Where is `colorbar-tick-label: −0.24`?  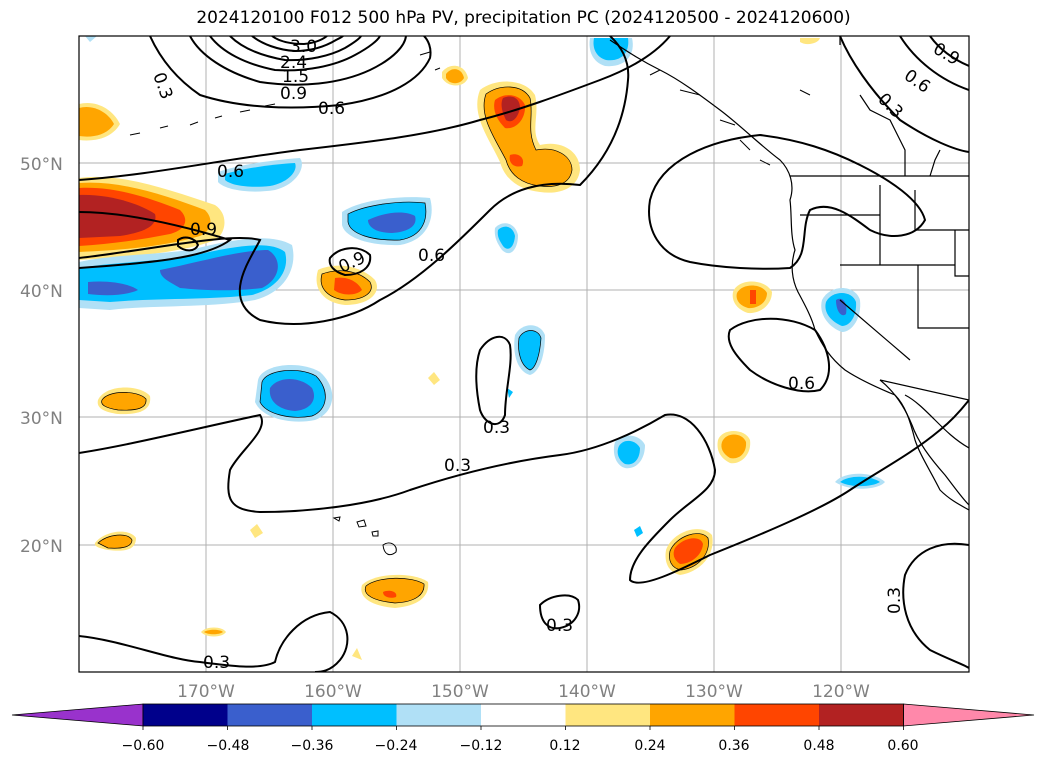
colorbar-tick-label: −0.24 is located at coordinates (396, 746).